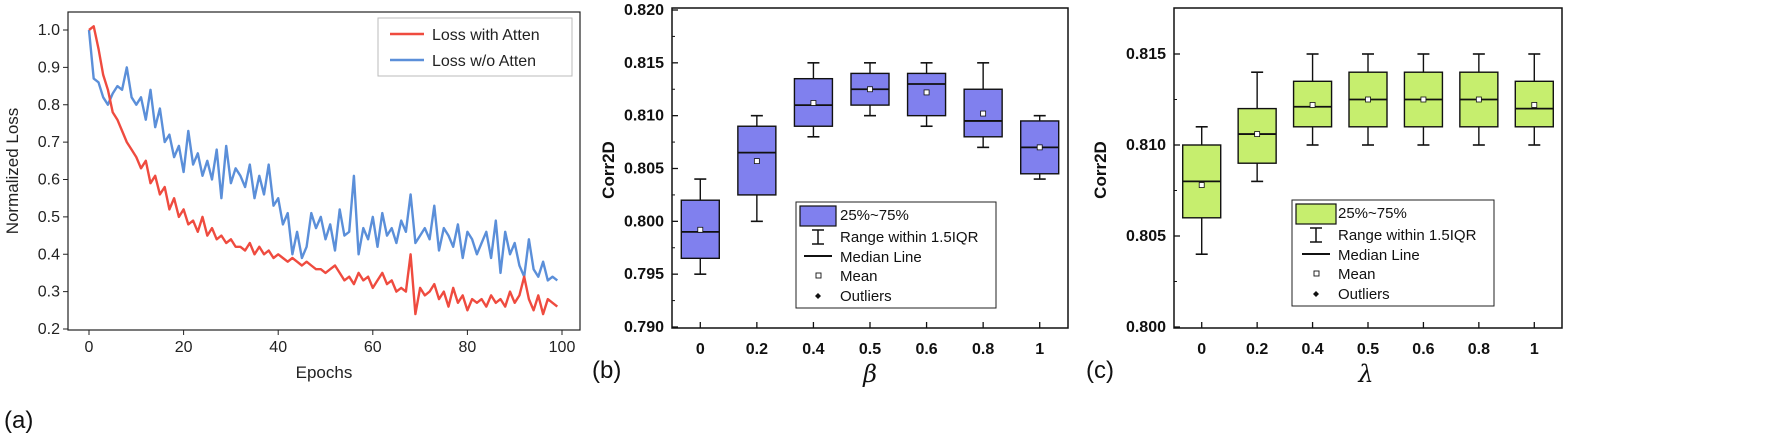  I want to click on c-ytick-label: 0.805, so click(1146, 236).